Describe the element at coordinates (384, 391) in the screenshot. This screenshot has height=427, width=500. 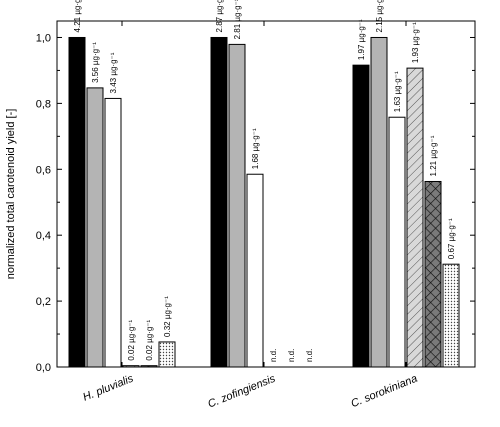
I see `x-category-label: C. sorokiniana` at that location.